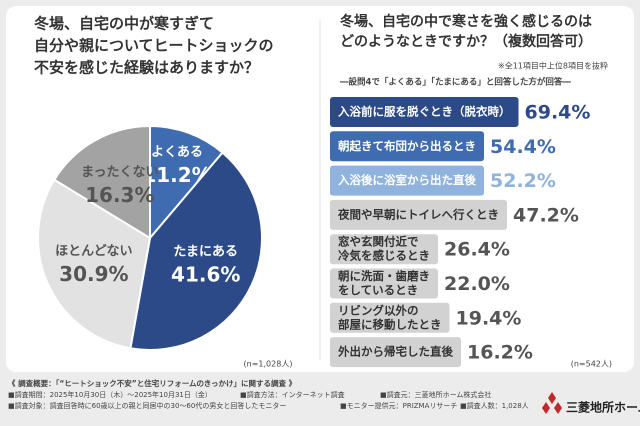 The width and height of the screenshot is (640, 426). I want to click on bar-label: 窓や玄関付近で, so click(378, 242).